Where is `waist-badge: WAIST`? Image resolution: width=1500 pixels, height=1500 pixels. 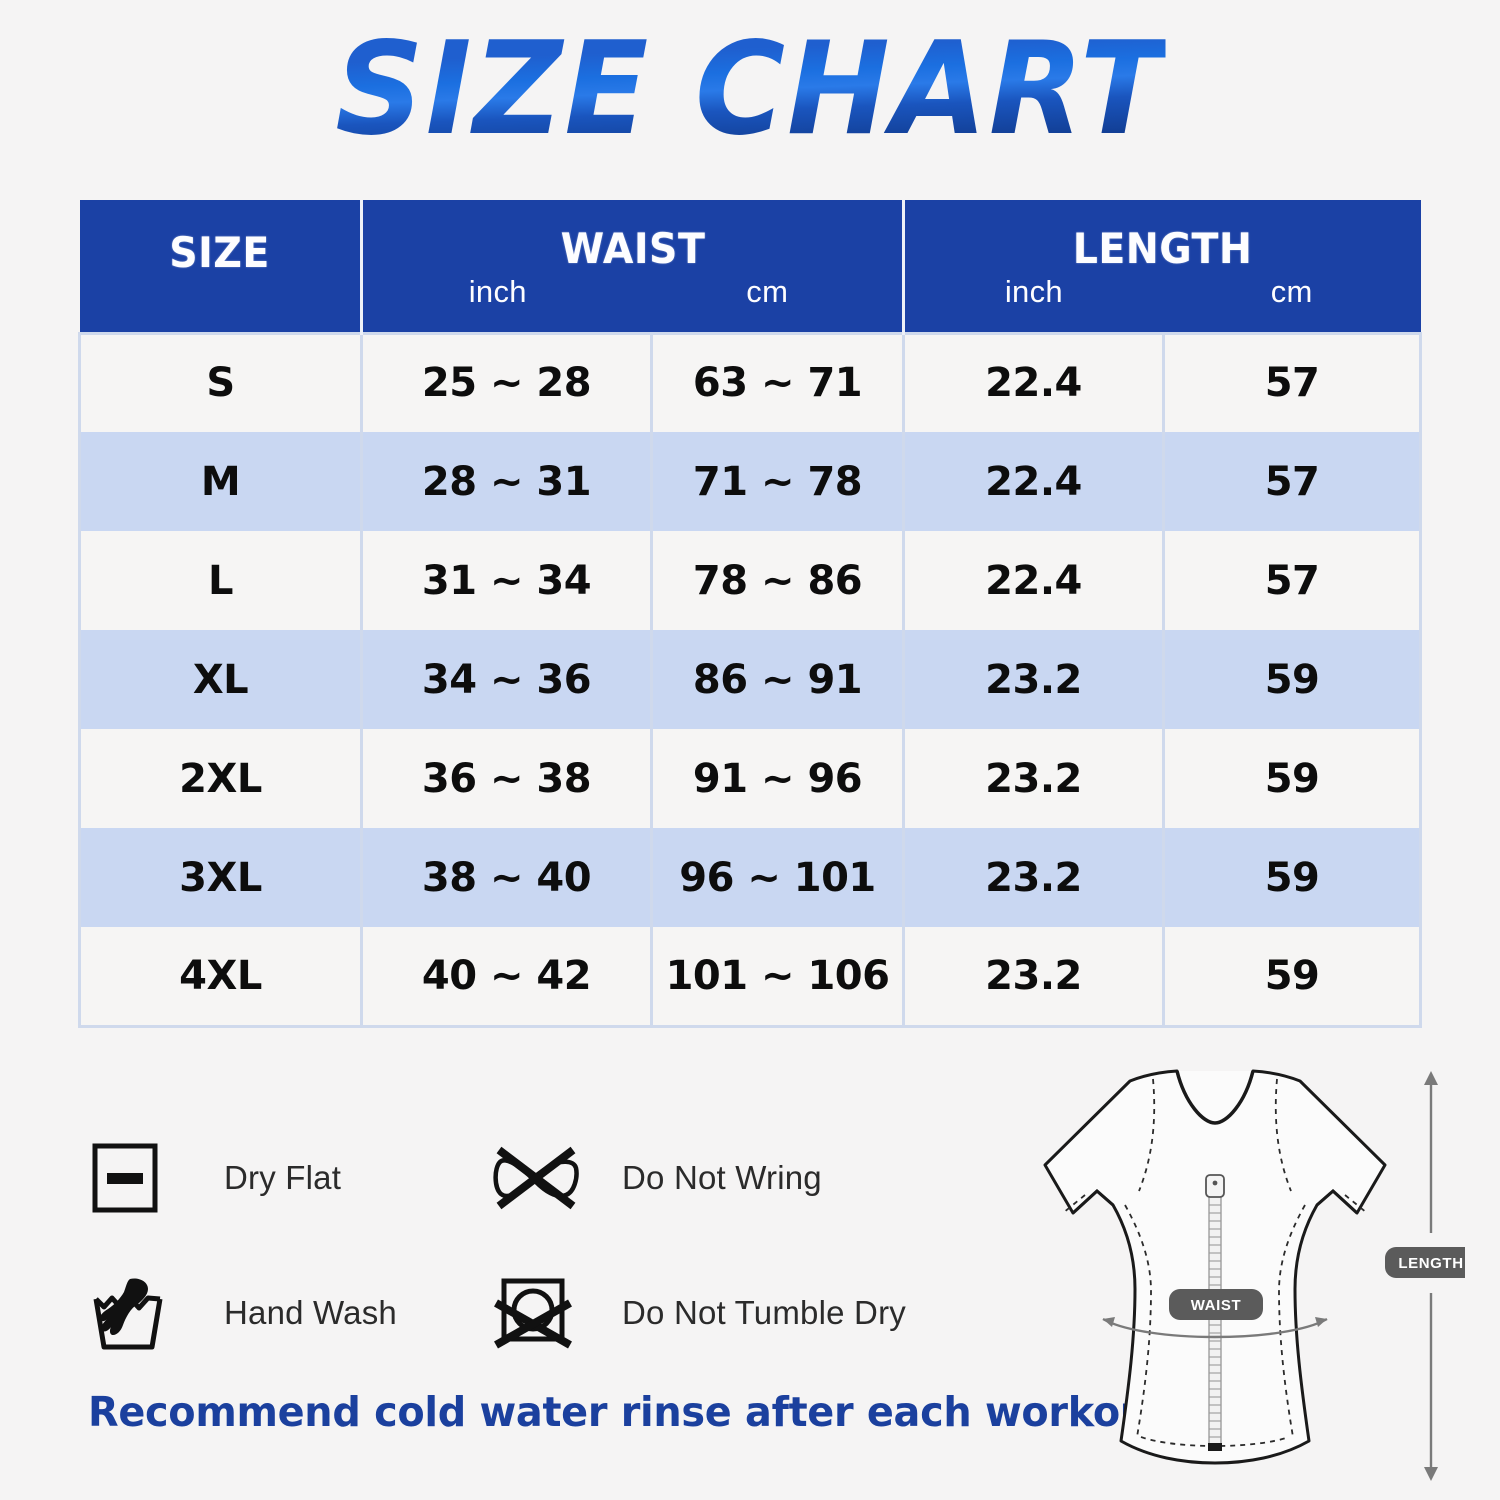
waist-badge: WAIST is located at coordinates (1216, 1304).